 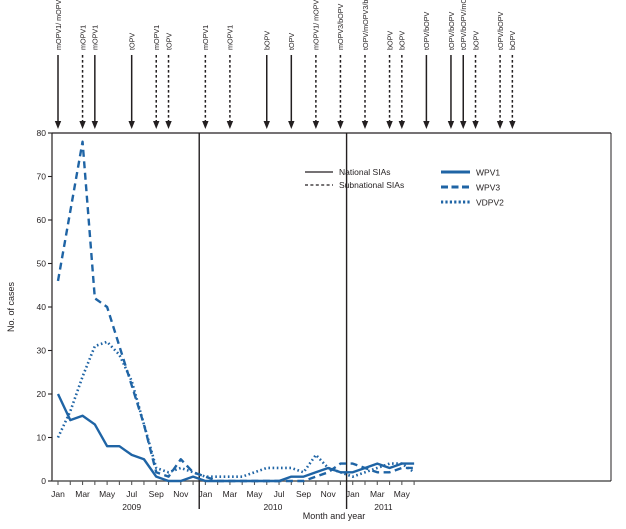 What do you see at coordinates (42, 220) in the screenshot?
I see `y-tick-label: 60` at bounding box center [42, 220].